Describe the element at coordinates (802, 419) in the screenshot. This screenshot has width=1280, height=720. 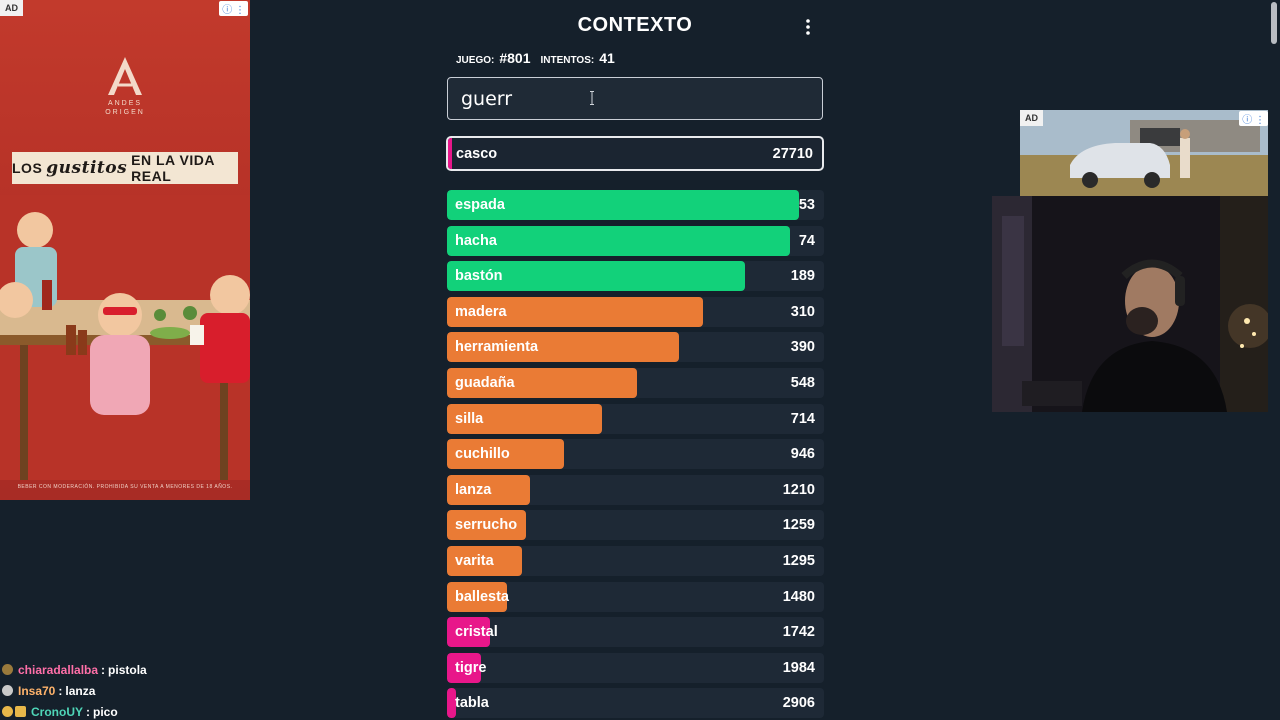
I see `guess-distance: 714` at that location.